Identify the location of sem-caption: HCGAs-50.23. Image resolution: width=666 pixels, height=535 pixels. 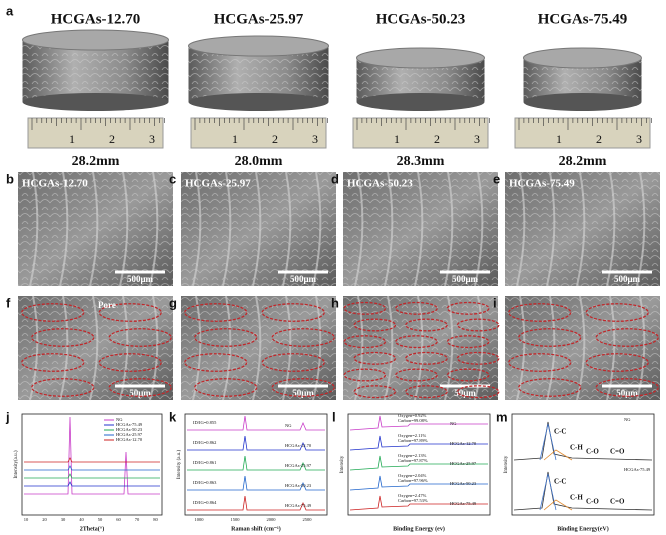
(380, 184).